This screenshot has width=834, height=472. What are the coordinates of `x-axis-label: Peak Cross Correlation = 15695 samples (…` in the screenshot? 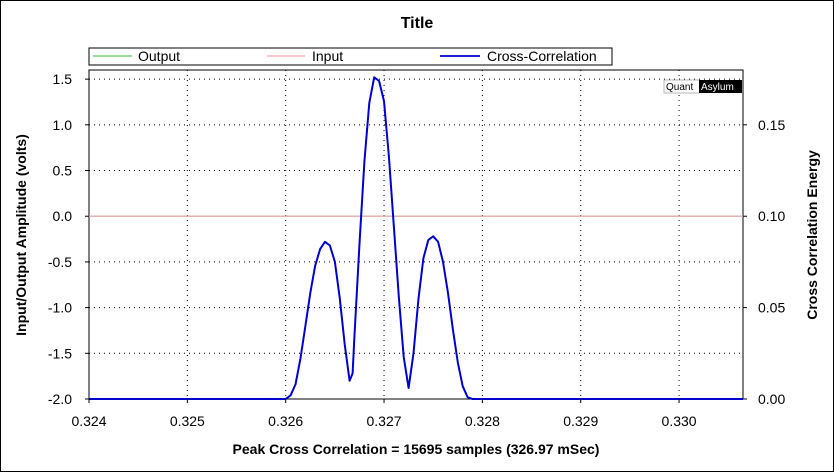 It's located at (416, 449).